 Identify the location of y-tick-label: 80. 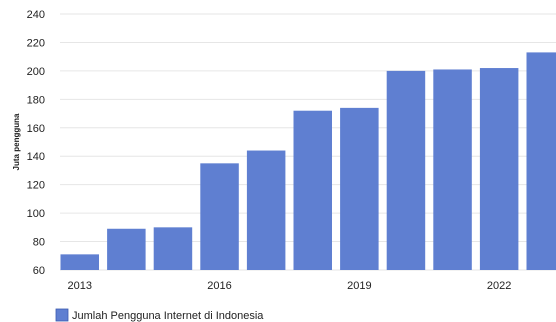
(39, 243).